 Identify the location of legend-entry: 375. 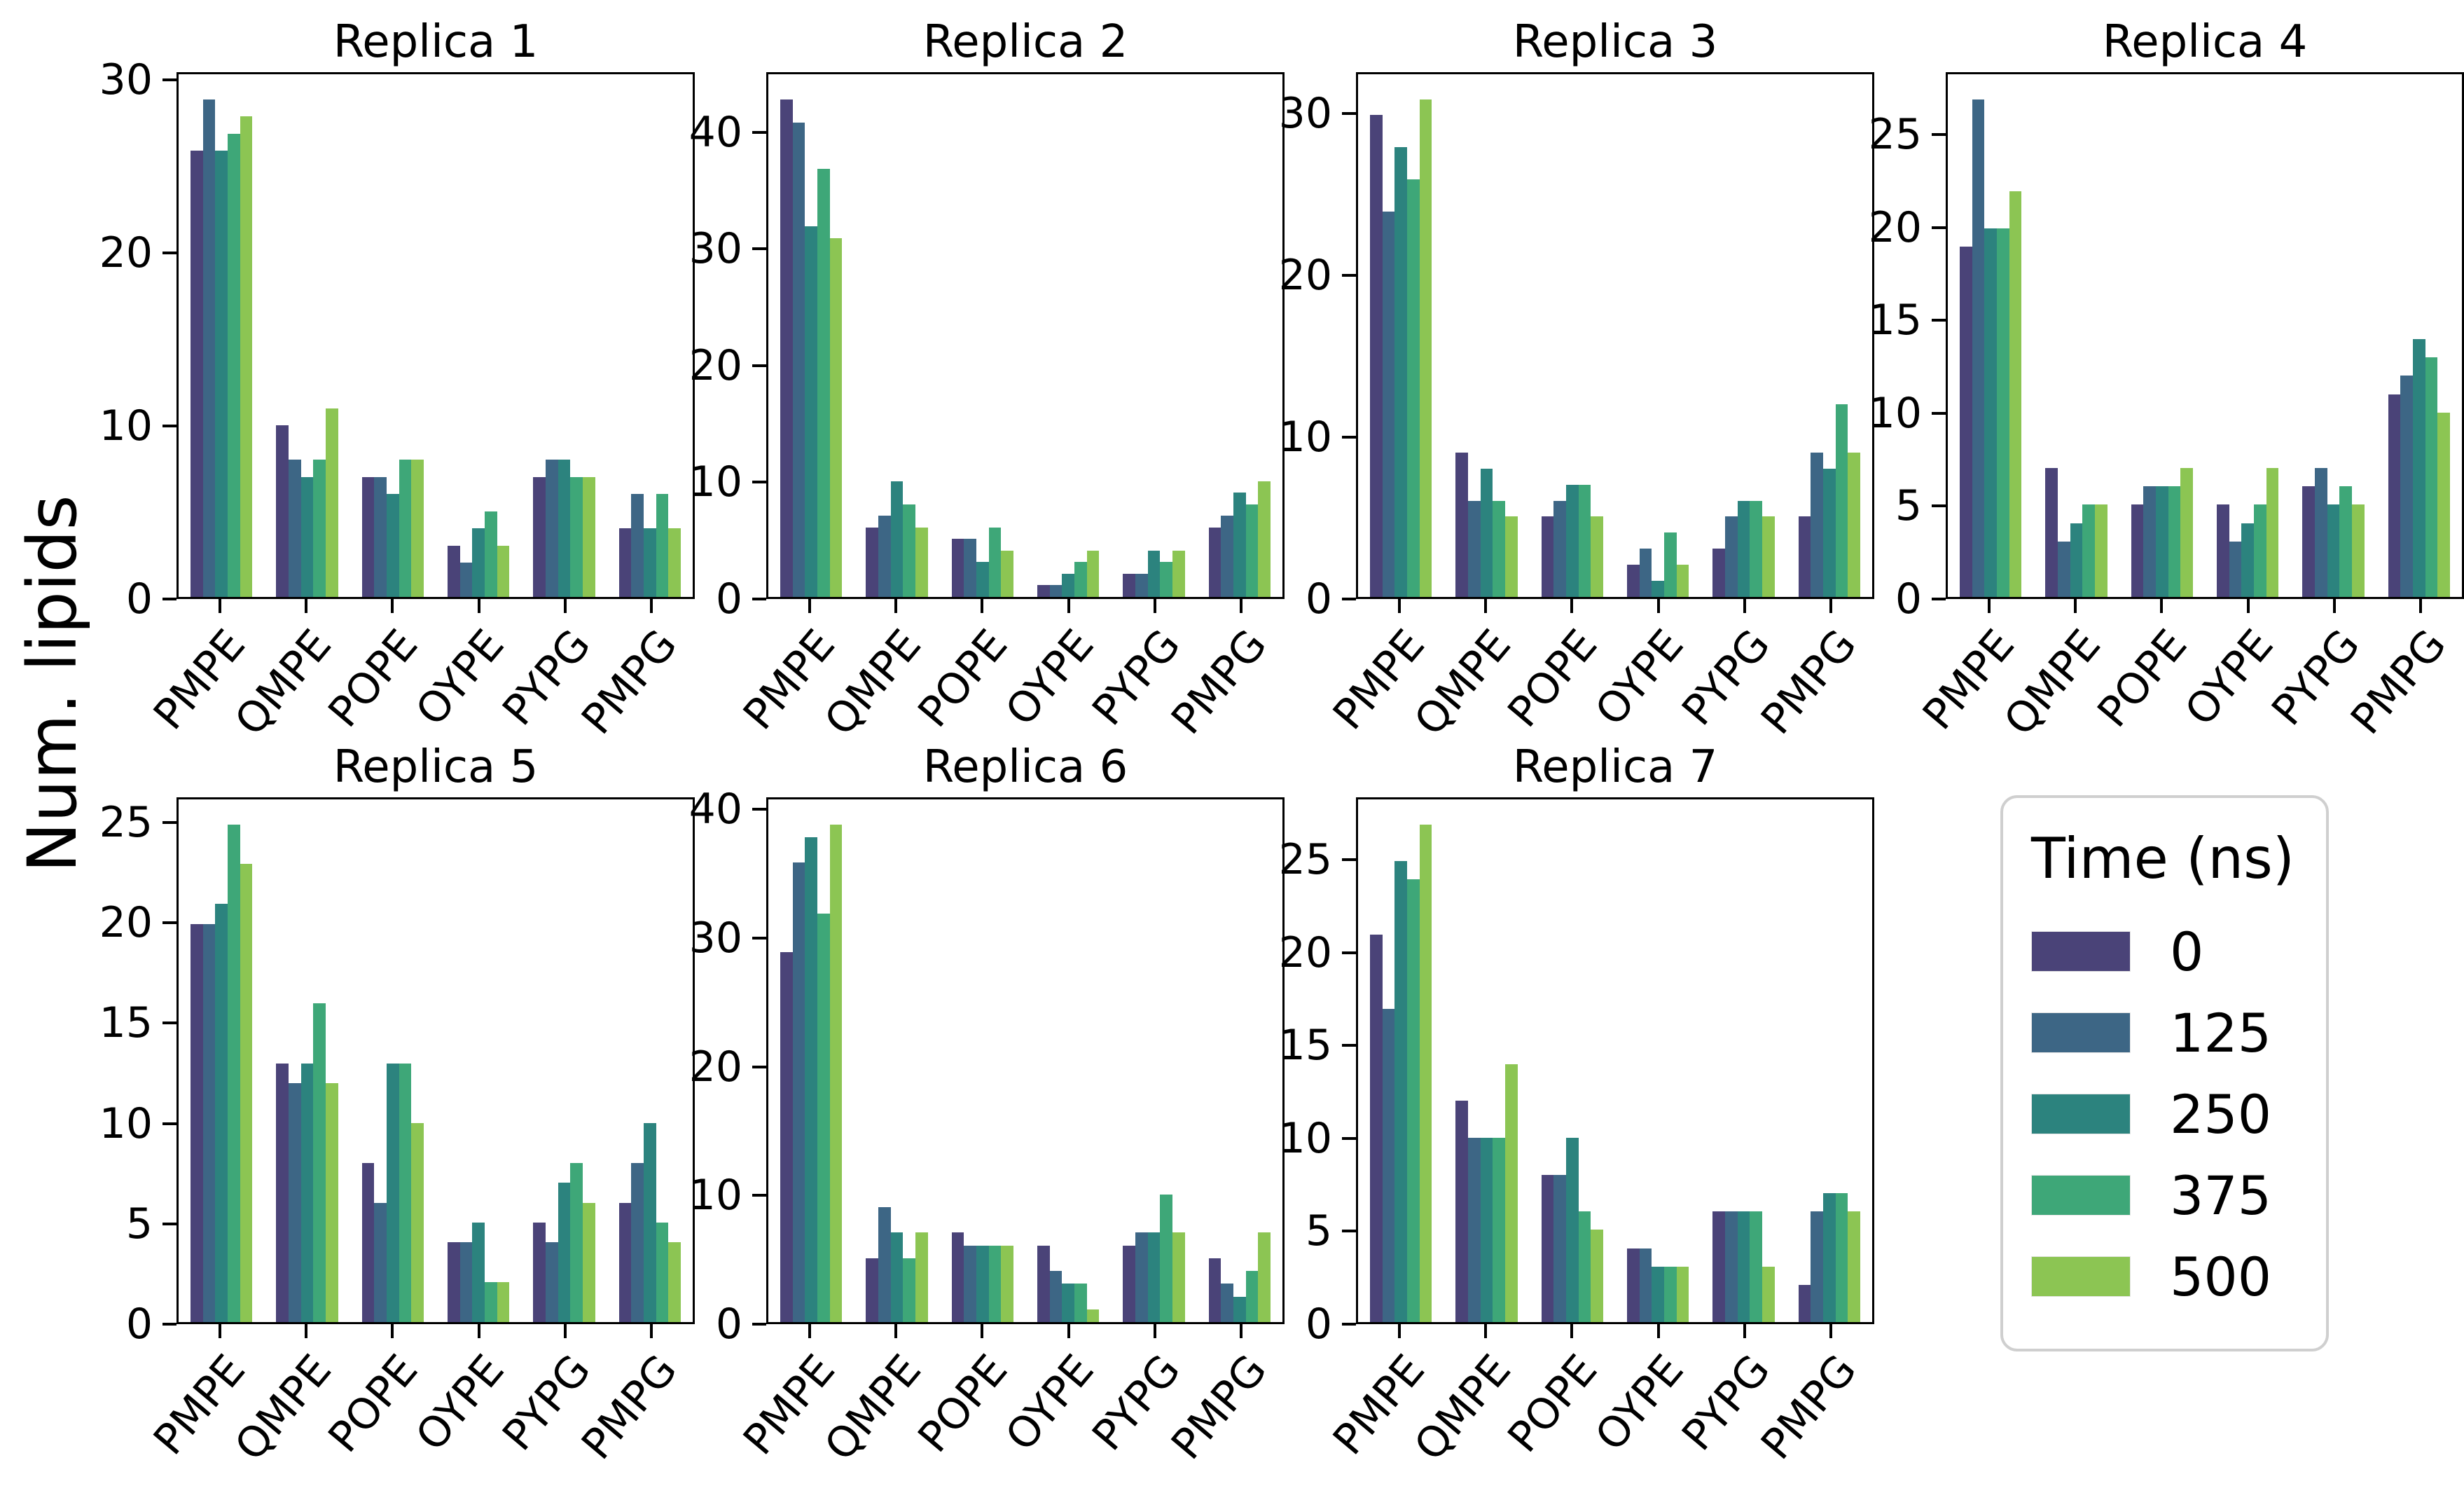
(2163, 1195).